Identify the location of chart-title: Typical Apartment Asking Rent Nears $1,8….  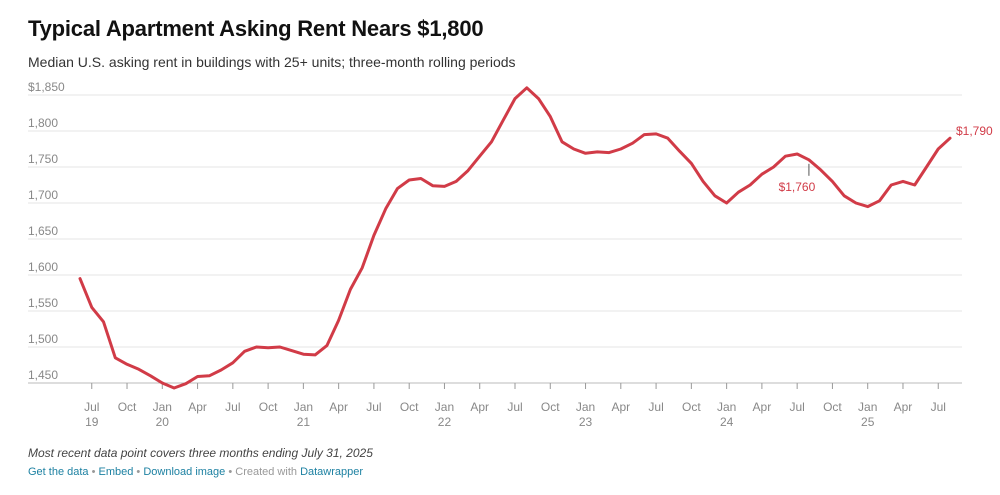
(256, 28).